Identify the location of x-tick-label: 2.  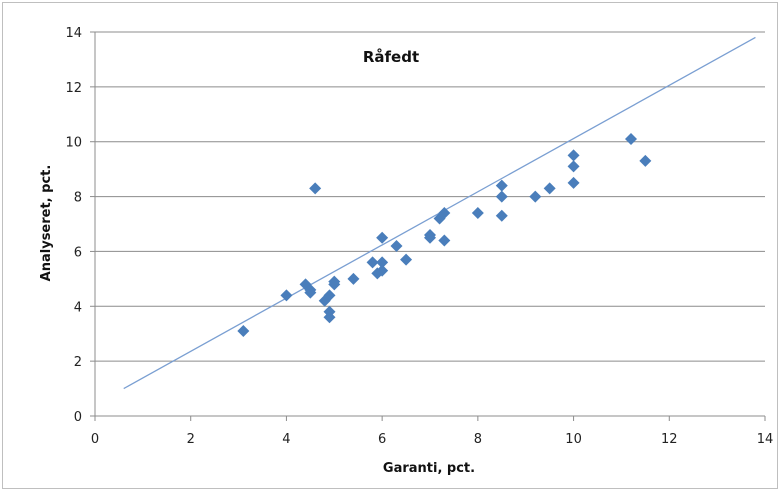
(191, 439).